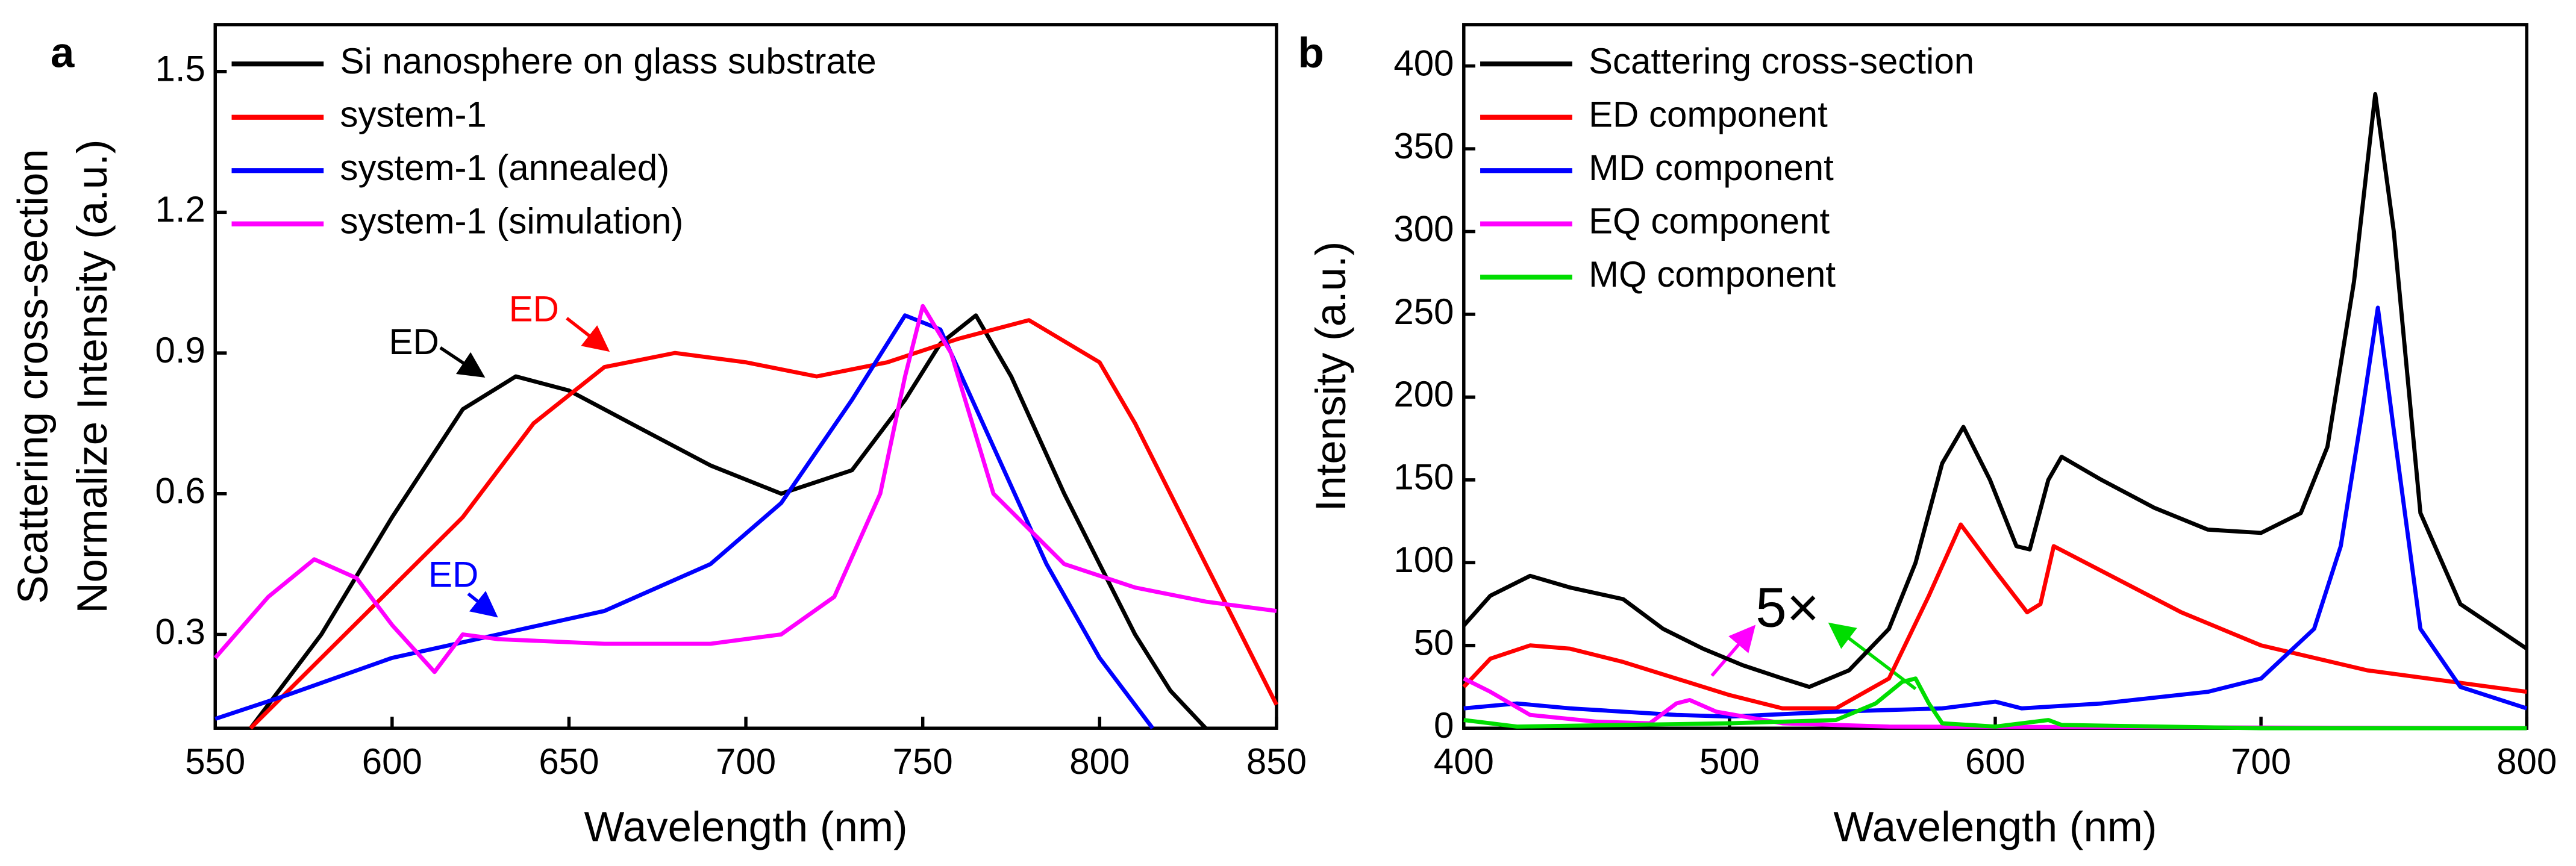  What do you see at coordinates (1710, 221) in the screenshot?
I see `legend-label: EQ component` at bounding box center [1710, 221].